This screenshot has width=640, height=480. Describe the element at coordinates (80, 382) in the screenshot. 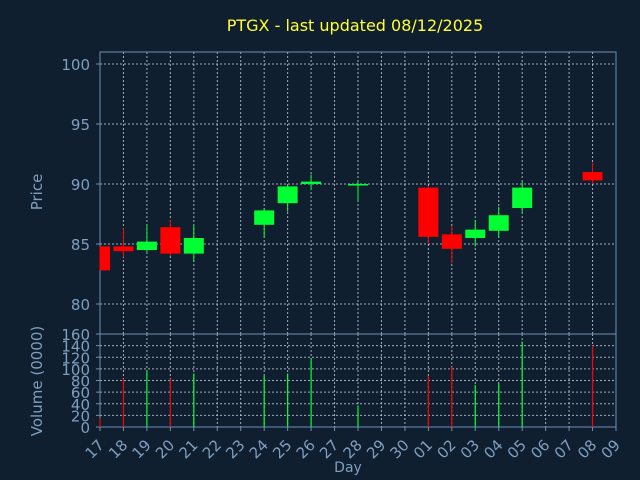

I see `volume-y-tick-label: 80` at that location.